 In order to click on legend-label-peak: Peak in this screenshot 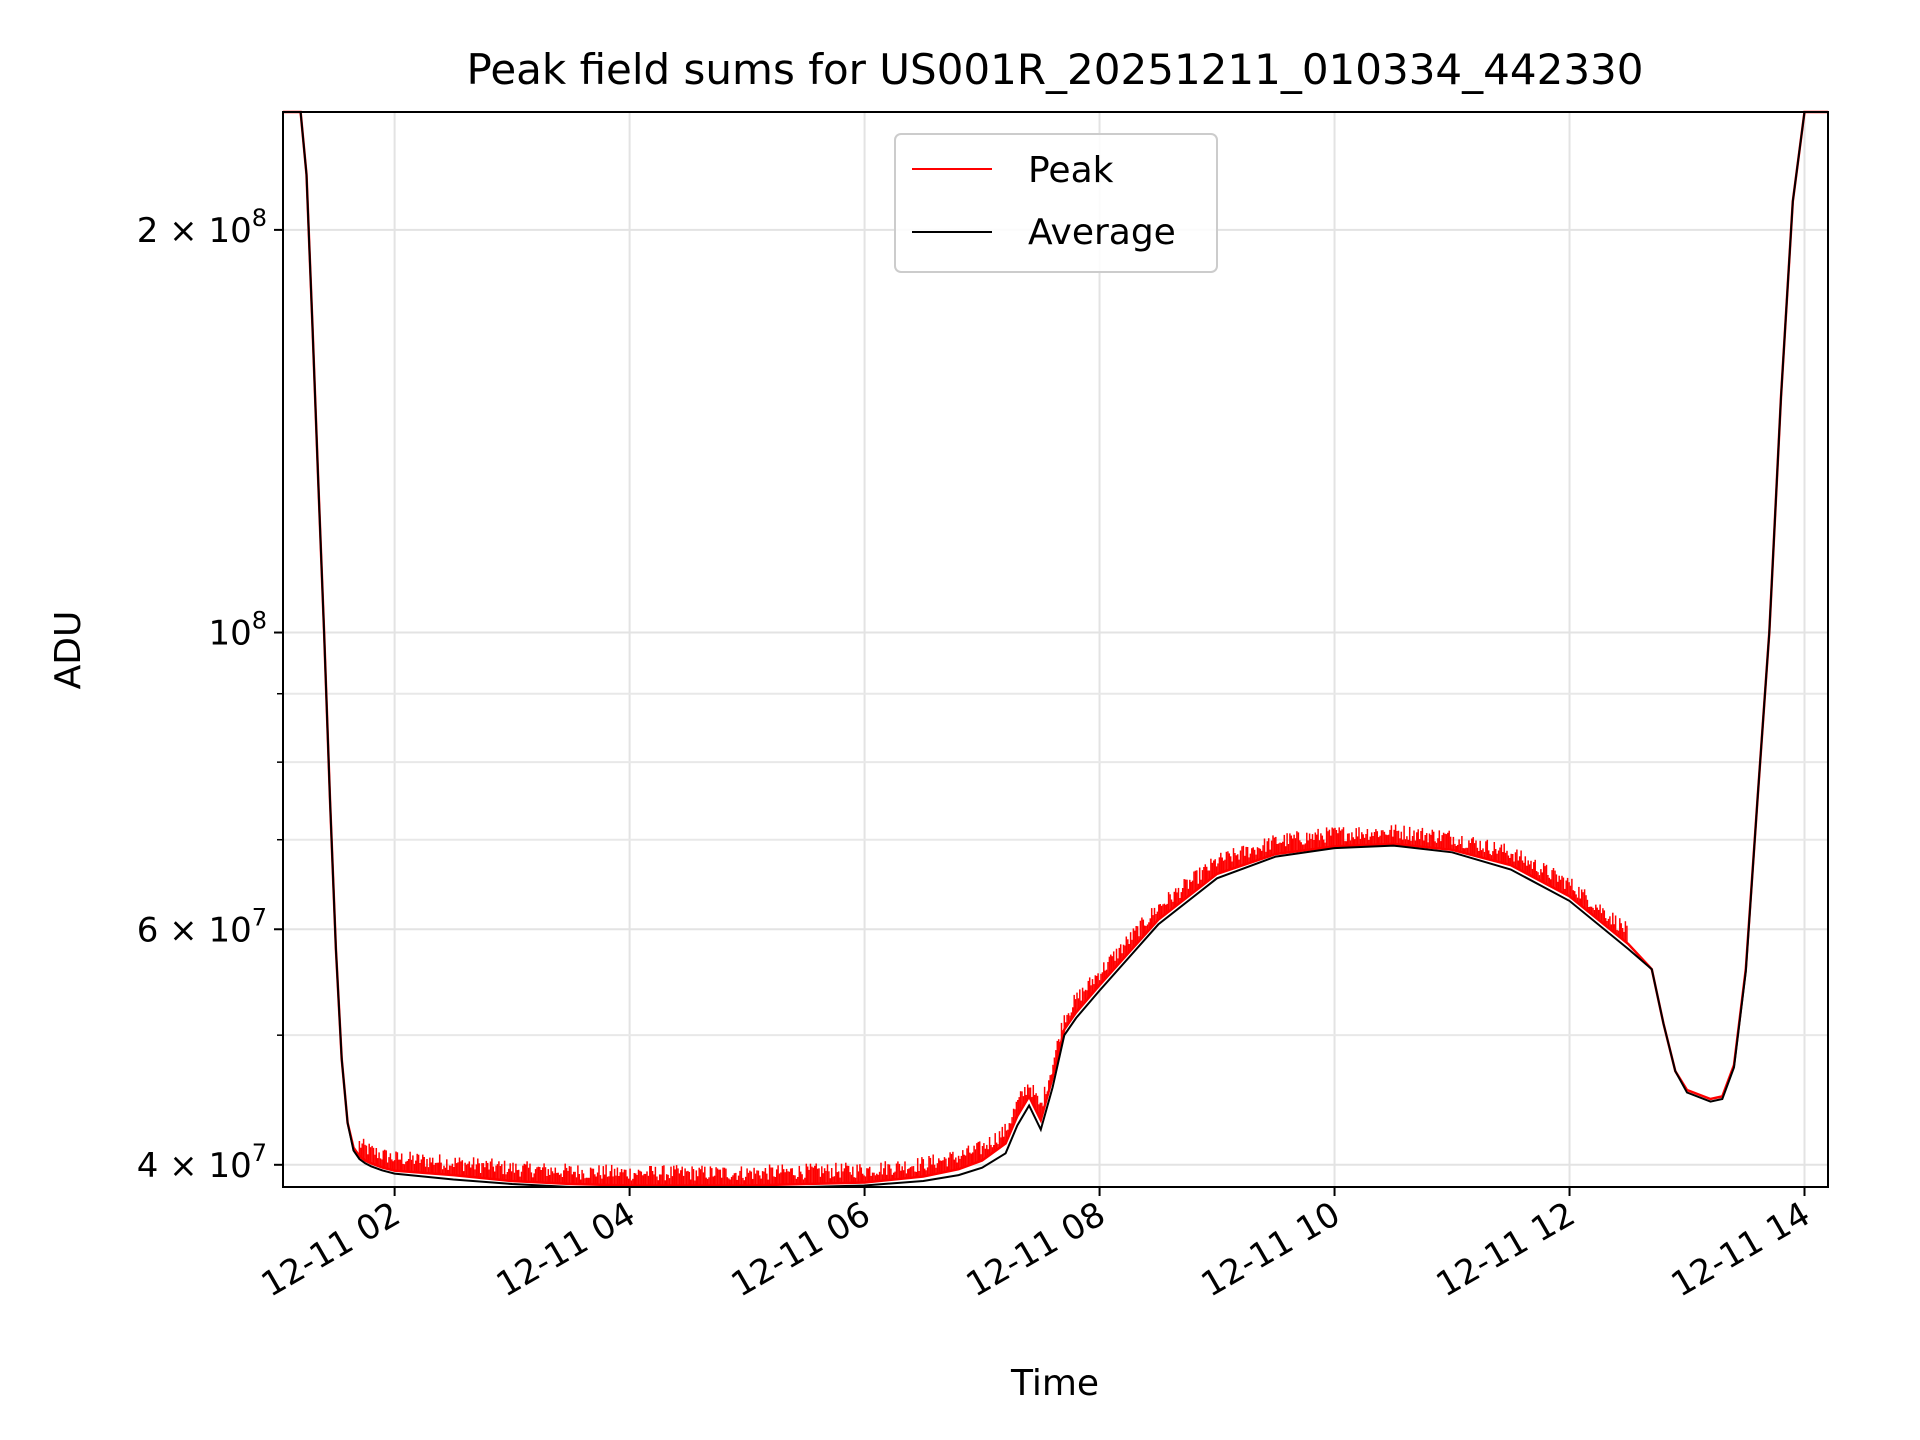, I will do `click(1071, 170)`.